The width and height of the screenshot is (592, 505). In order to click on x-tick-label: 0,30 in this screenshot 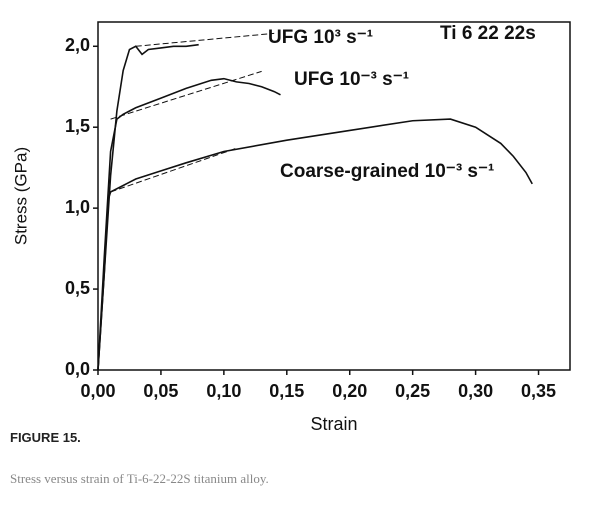, I will do `click(475, 391)`.